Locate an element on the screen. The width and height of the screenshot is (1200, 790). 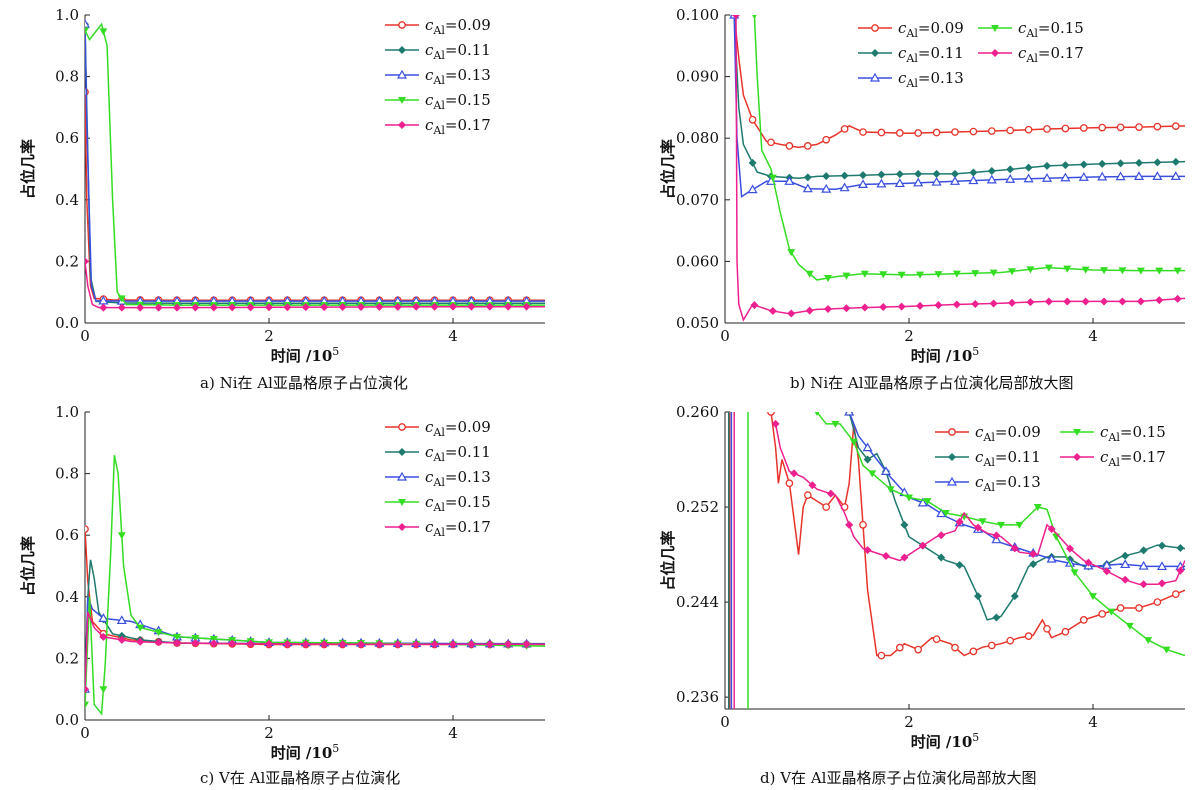
y-tick-label: 1.0 is located at coordinates (67, 15).